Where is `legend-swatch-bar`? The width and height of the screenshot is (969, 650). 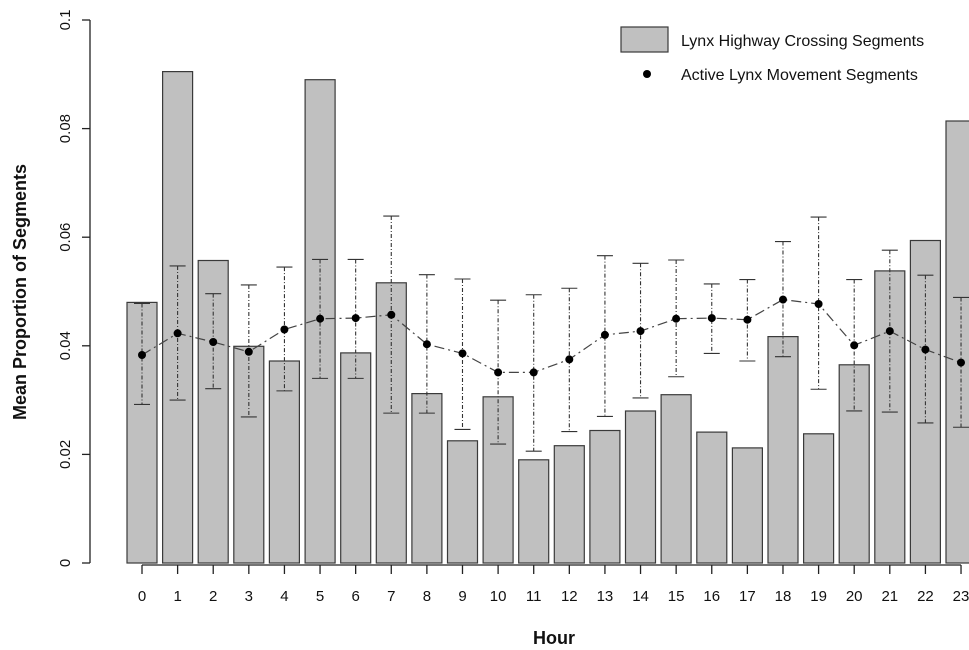
legend-swatch-bar is located at coordinates (644, 39).